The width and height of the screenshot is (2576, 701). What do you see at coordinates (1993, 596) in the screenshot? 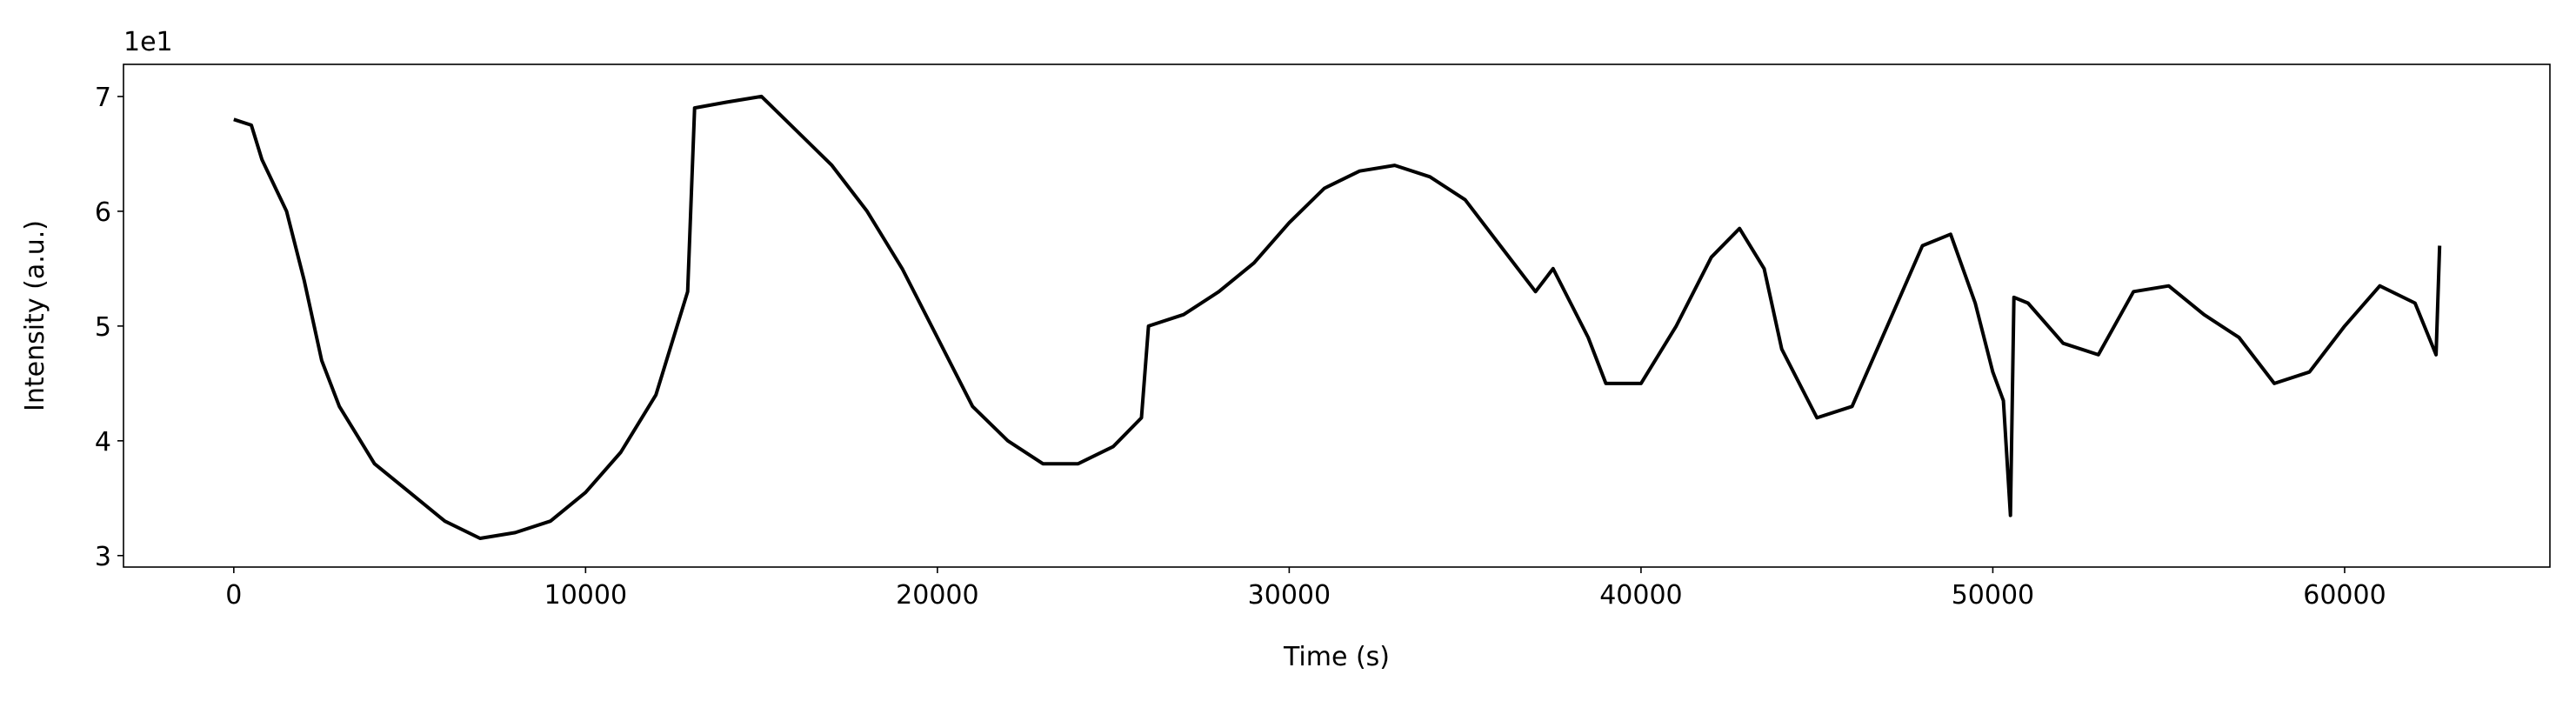
I see `x-tick-label: 50000` at bounding box center [1993, 596].